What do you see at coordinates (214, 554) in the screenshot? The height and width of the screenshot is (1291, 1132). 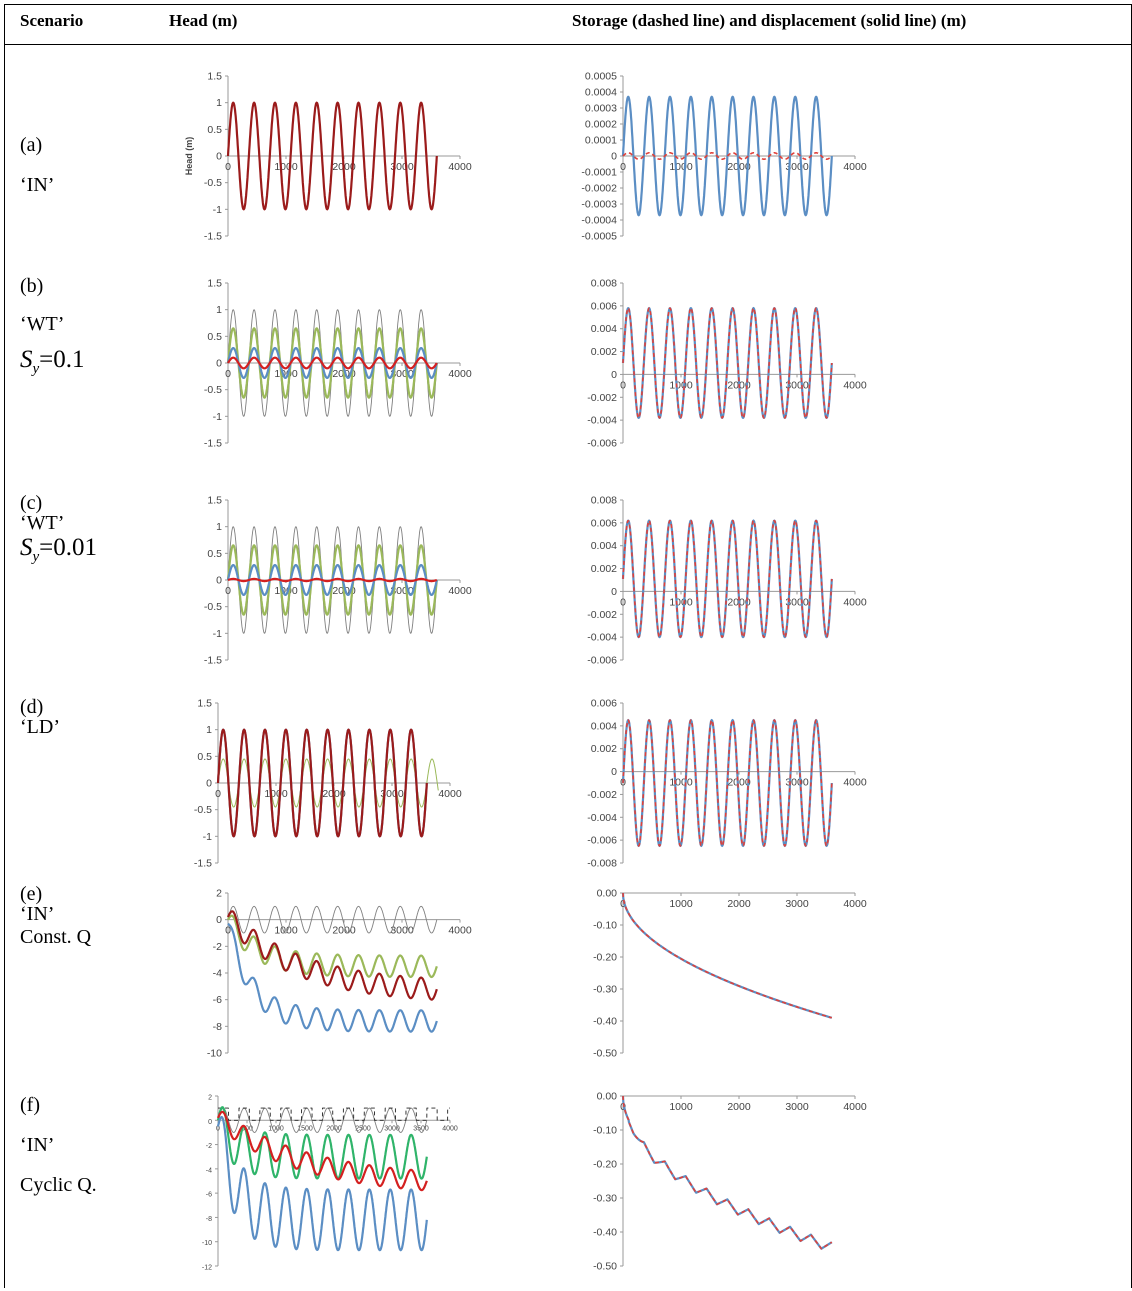 I see `y-tick-label: 0.5` at bounding box center [214, 554].